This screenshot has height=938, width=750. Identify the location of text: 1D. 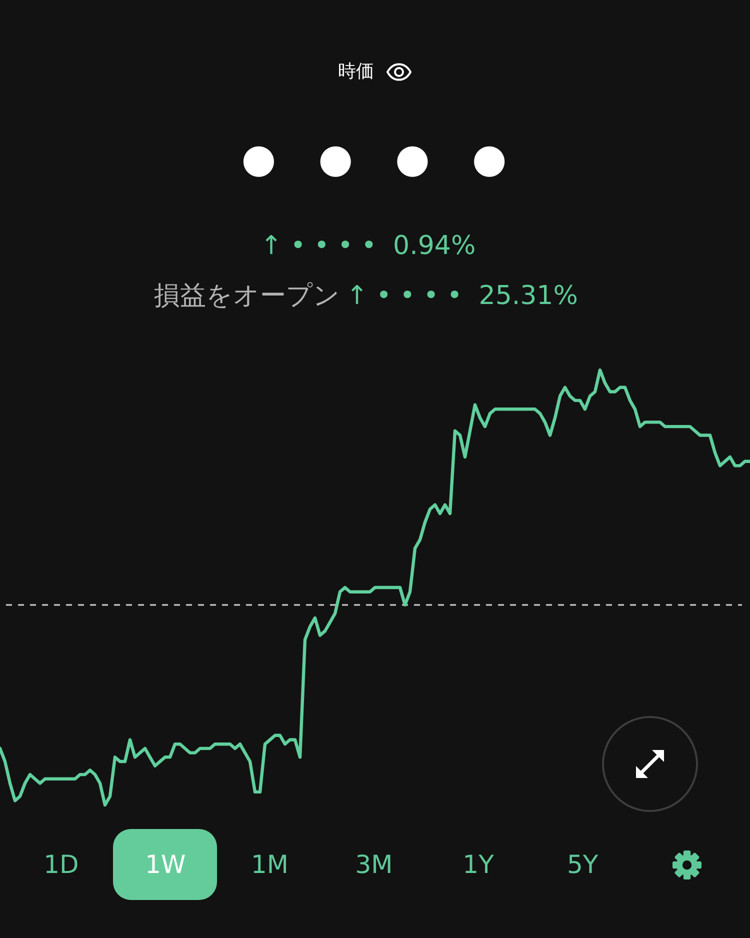
(61, 865).